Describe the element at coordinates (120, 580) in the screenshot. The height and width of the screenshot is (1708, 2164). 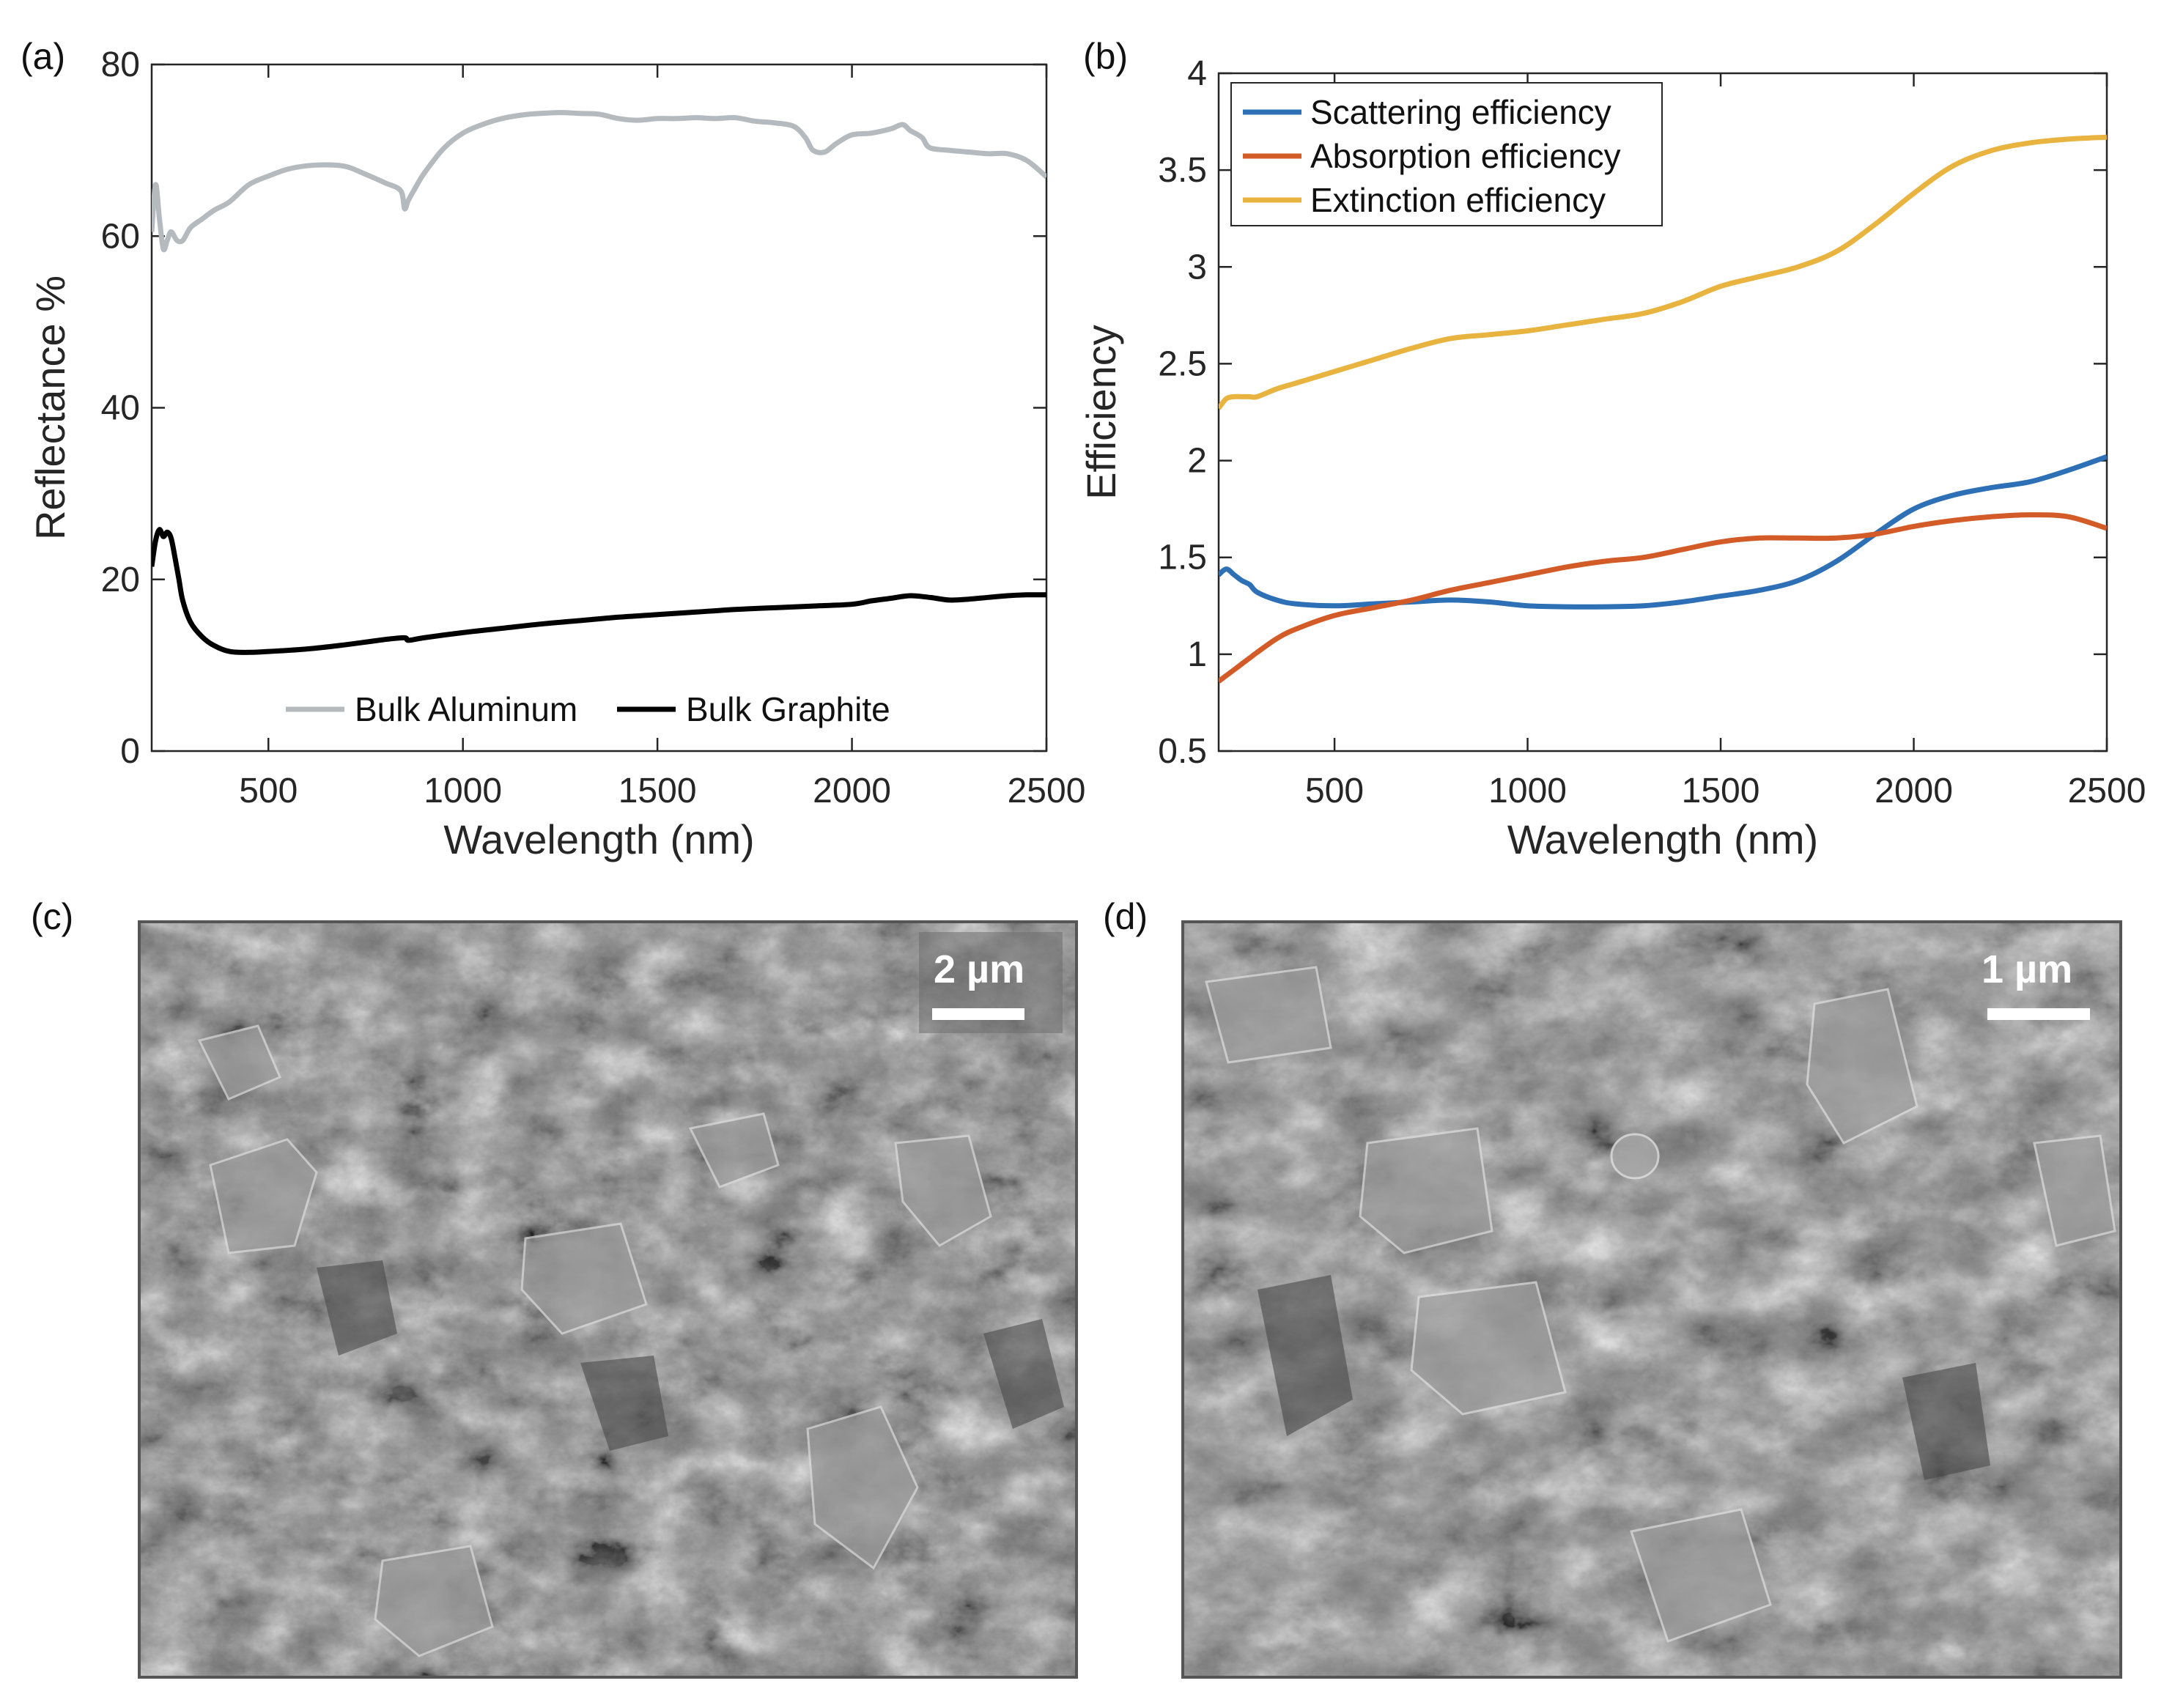
I see `chart-a-ytick-label: 20` at that location.